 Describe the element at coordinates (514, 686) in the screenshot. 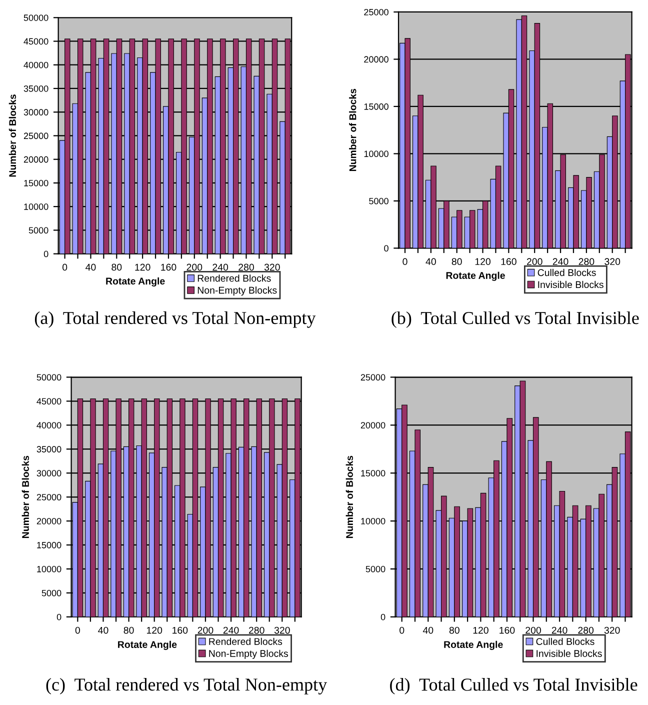

I see `text: (d) Total Culled vs Total Invisible` at that location.